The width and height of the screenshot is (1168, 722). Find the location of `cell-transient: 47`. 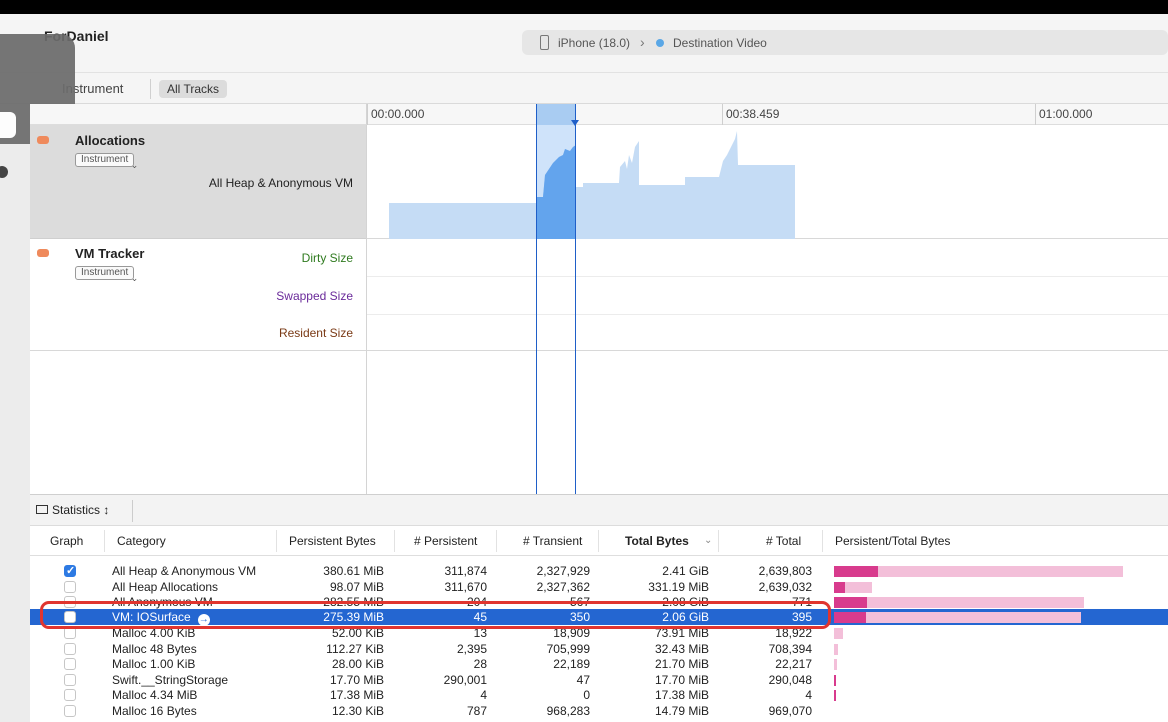

cell-transient: 47 is located at coordinates (583, 679).